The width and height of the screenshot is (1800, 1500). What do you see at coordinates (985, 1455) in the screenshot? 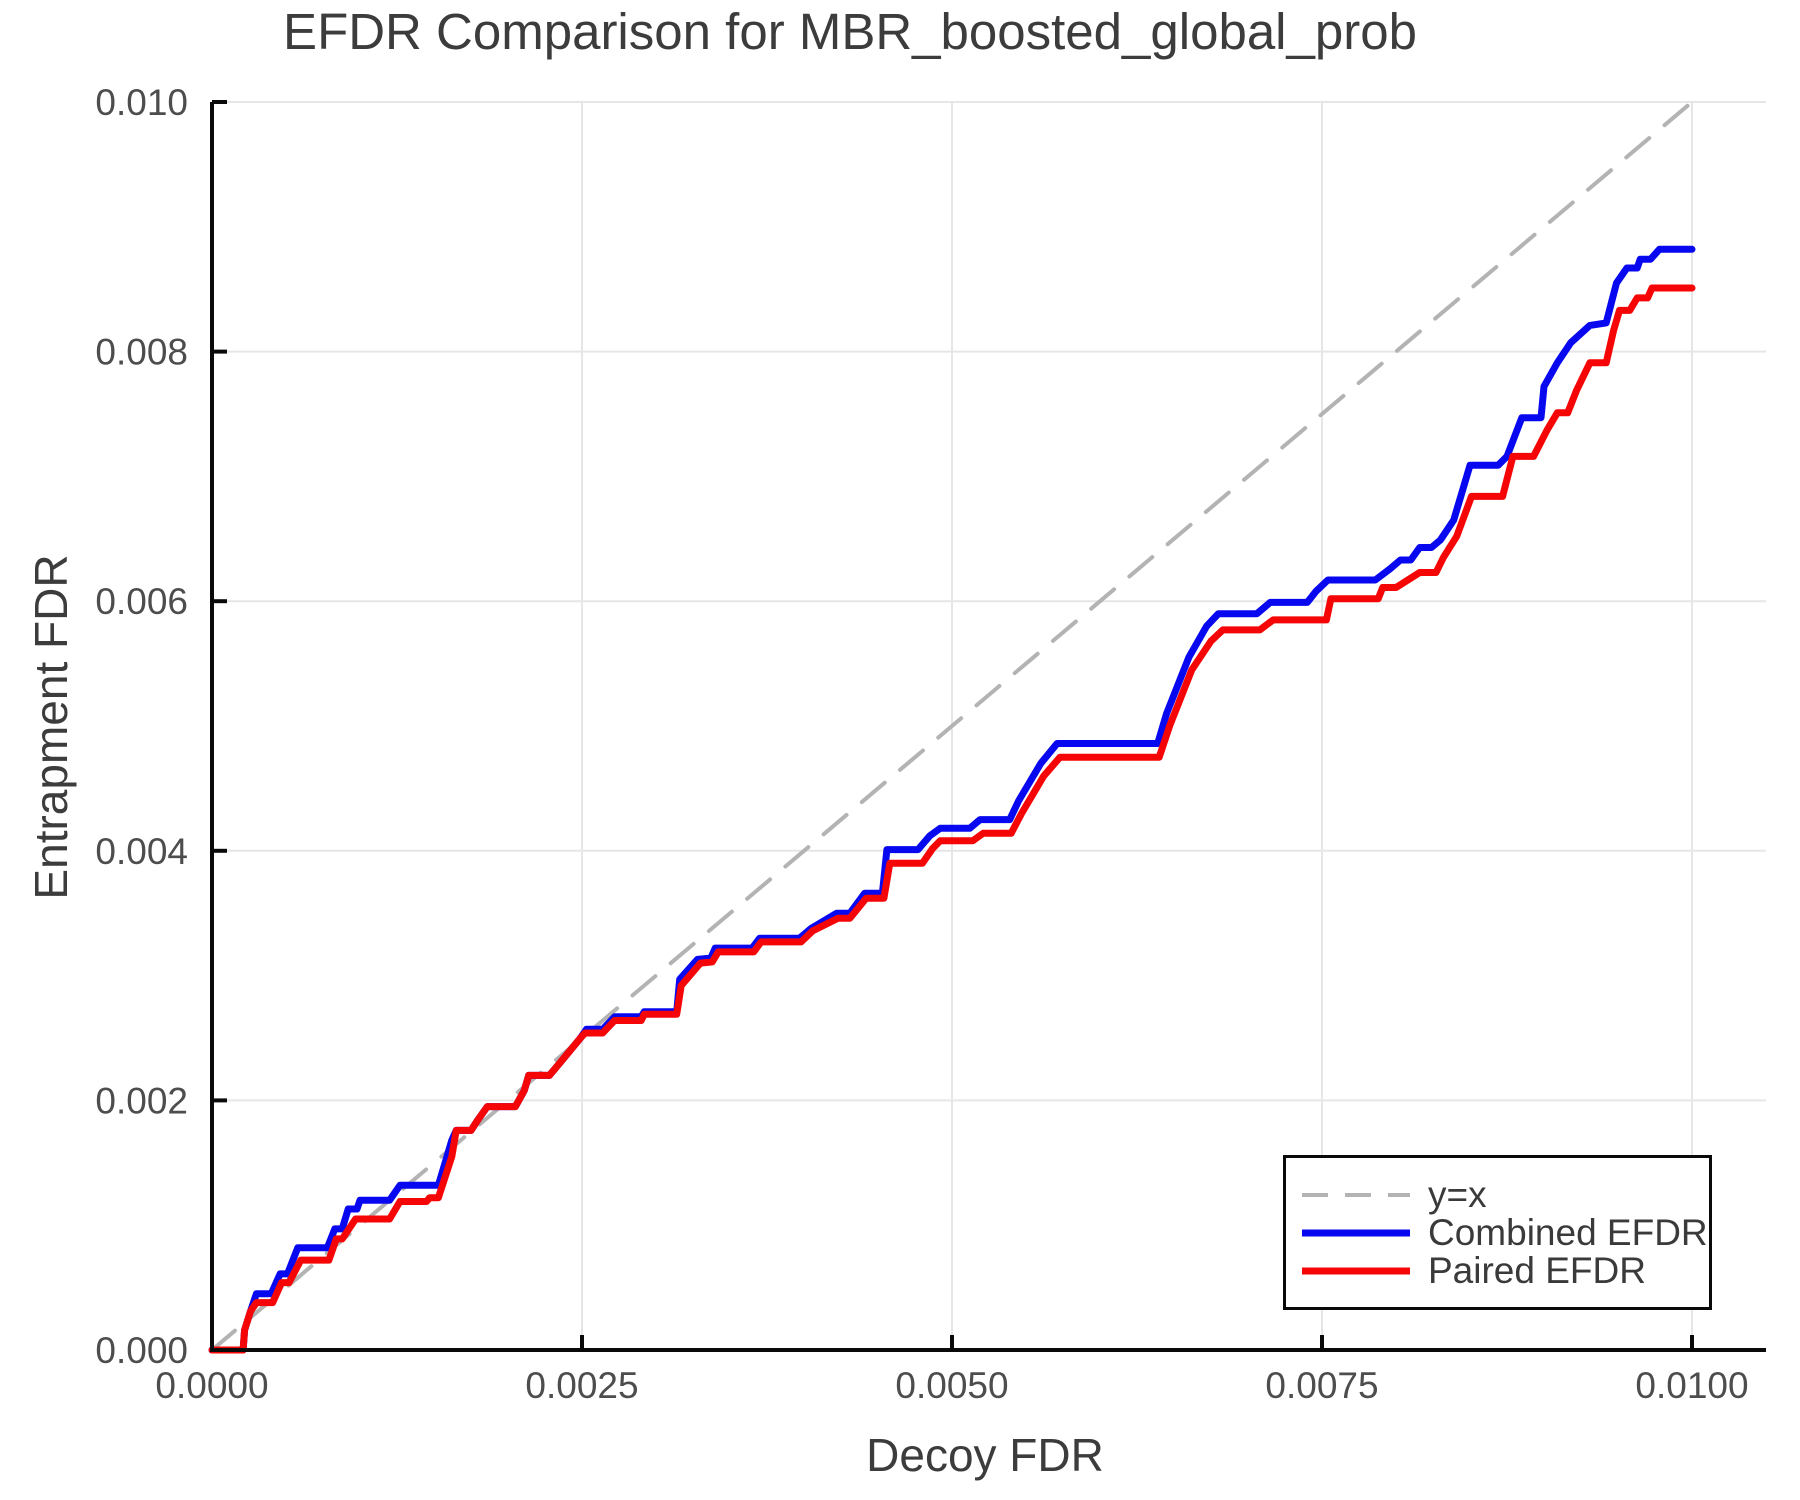
I see `x-axis-label: Decoy FDR` at bounding box center [985, 1455].